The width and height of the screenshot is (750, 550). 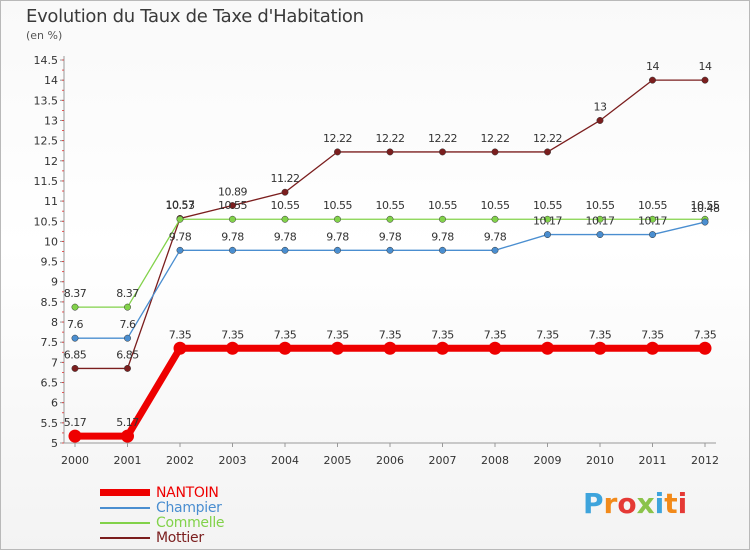 What do you see at coordinates (46, 221) in the screenshot?
I see `y-tick-label: 10.5` at bounding box center [46, 221].